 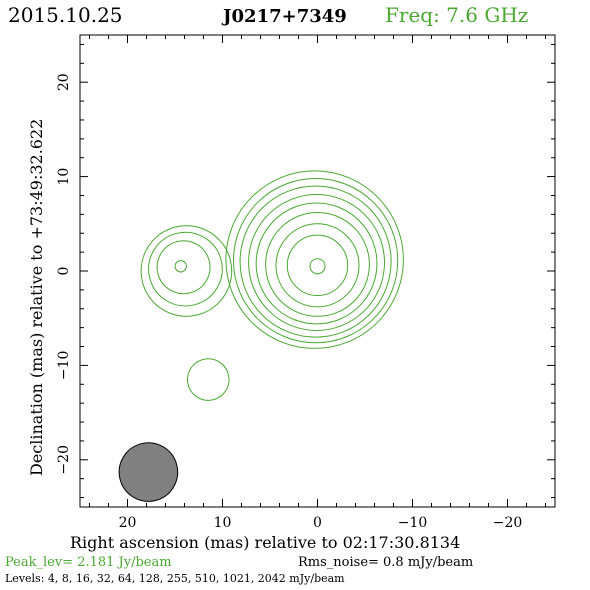 What do you see at coordinates (223, 523) in the screenshot?
I see `x-tick-label: 10` at bounding box center [223, 523].